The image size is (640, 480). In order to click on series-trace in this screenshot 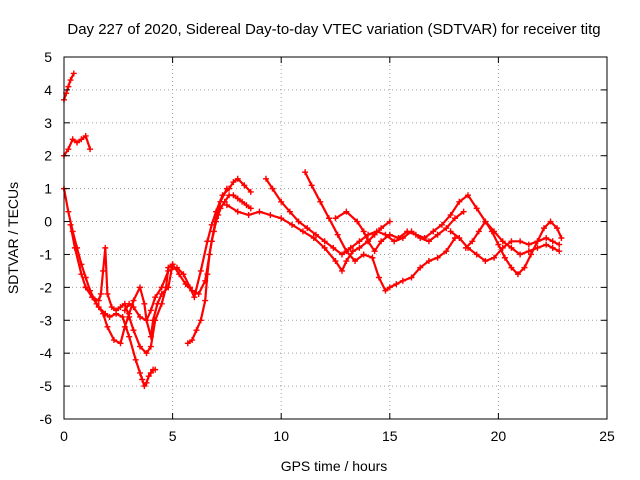, I will do `click(118, 266)`.